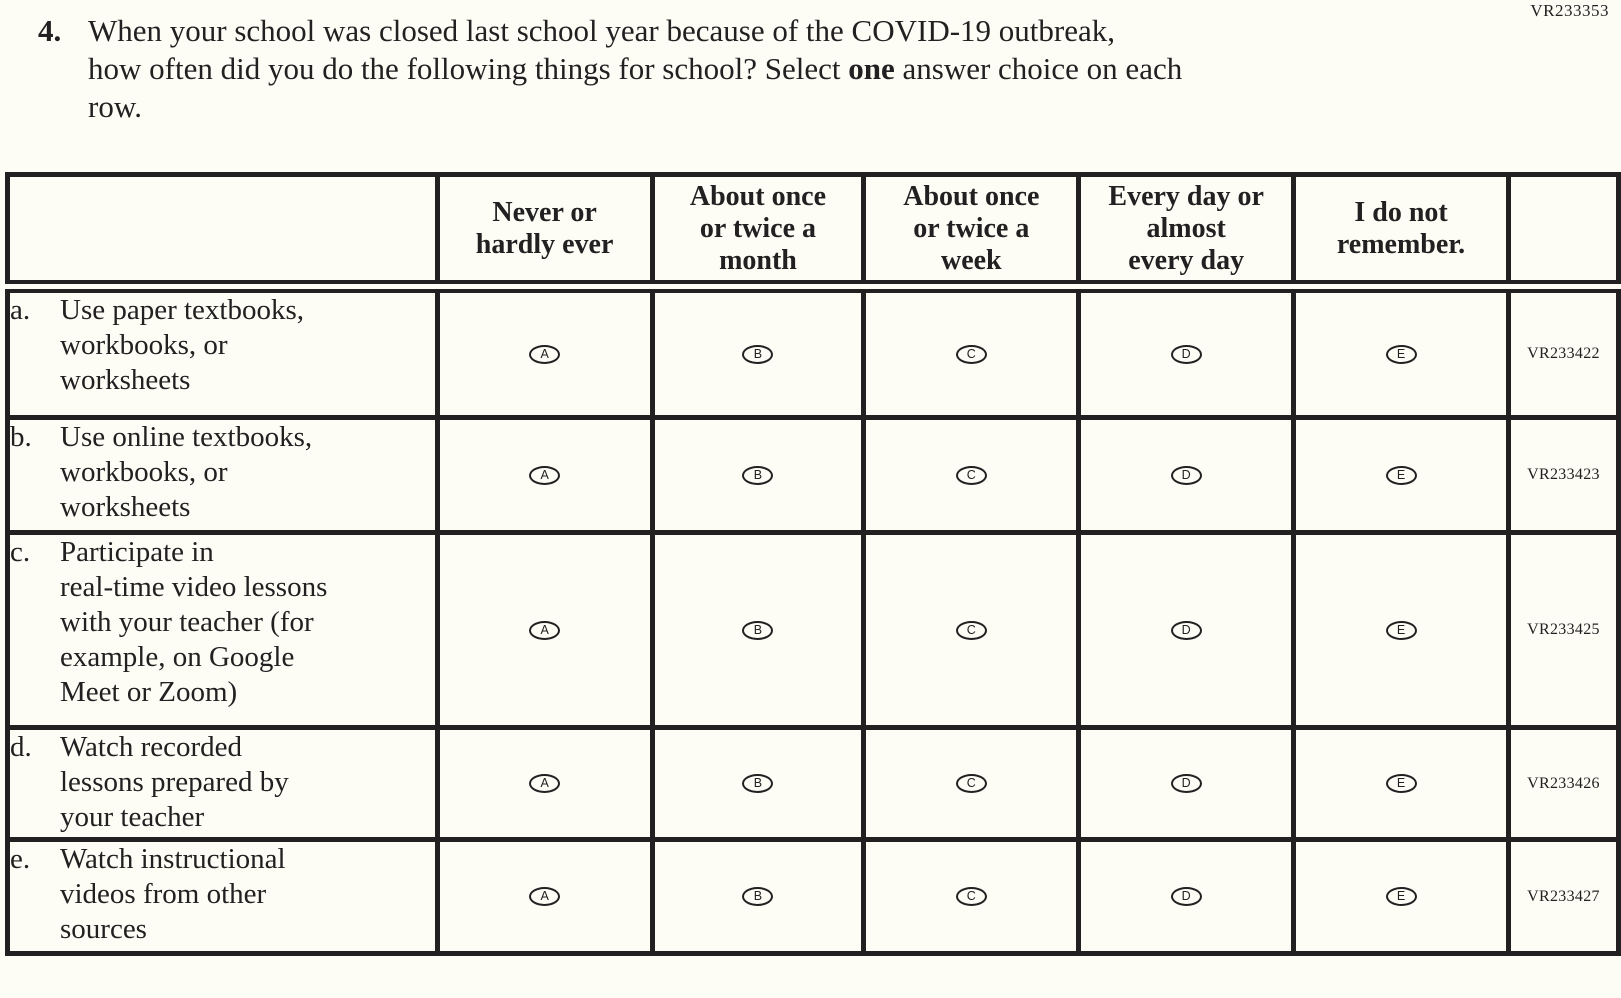  What do you see at coordinates (1563, 475) in the screenshot?
I see `row-code: VR233423` at bounding box center [1563, 475].